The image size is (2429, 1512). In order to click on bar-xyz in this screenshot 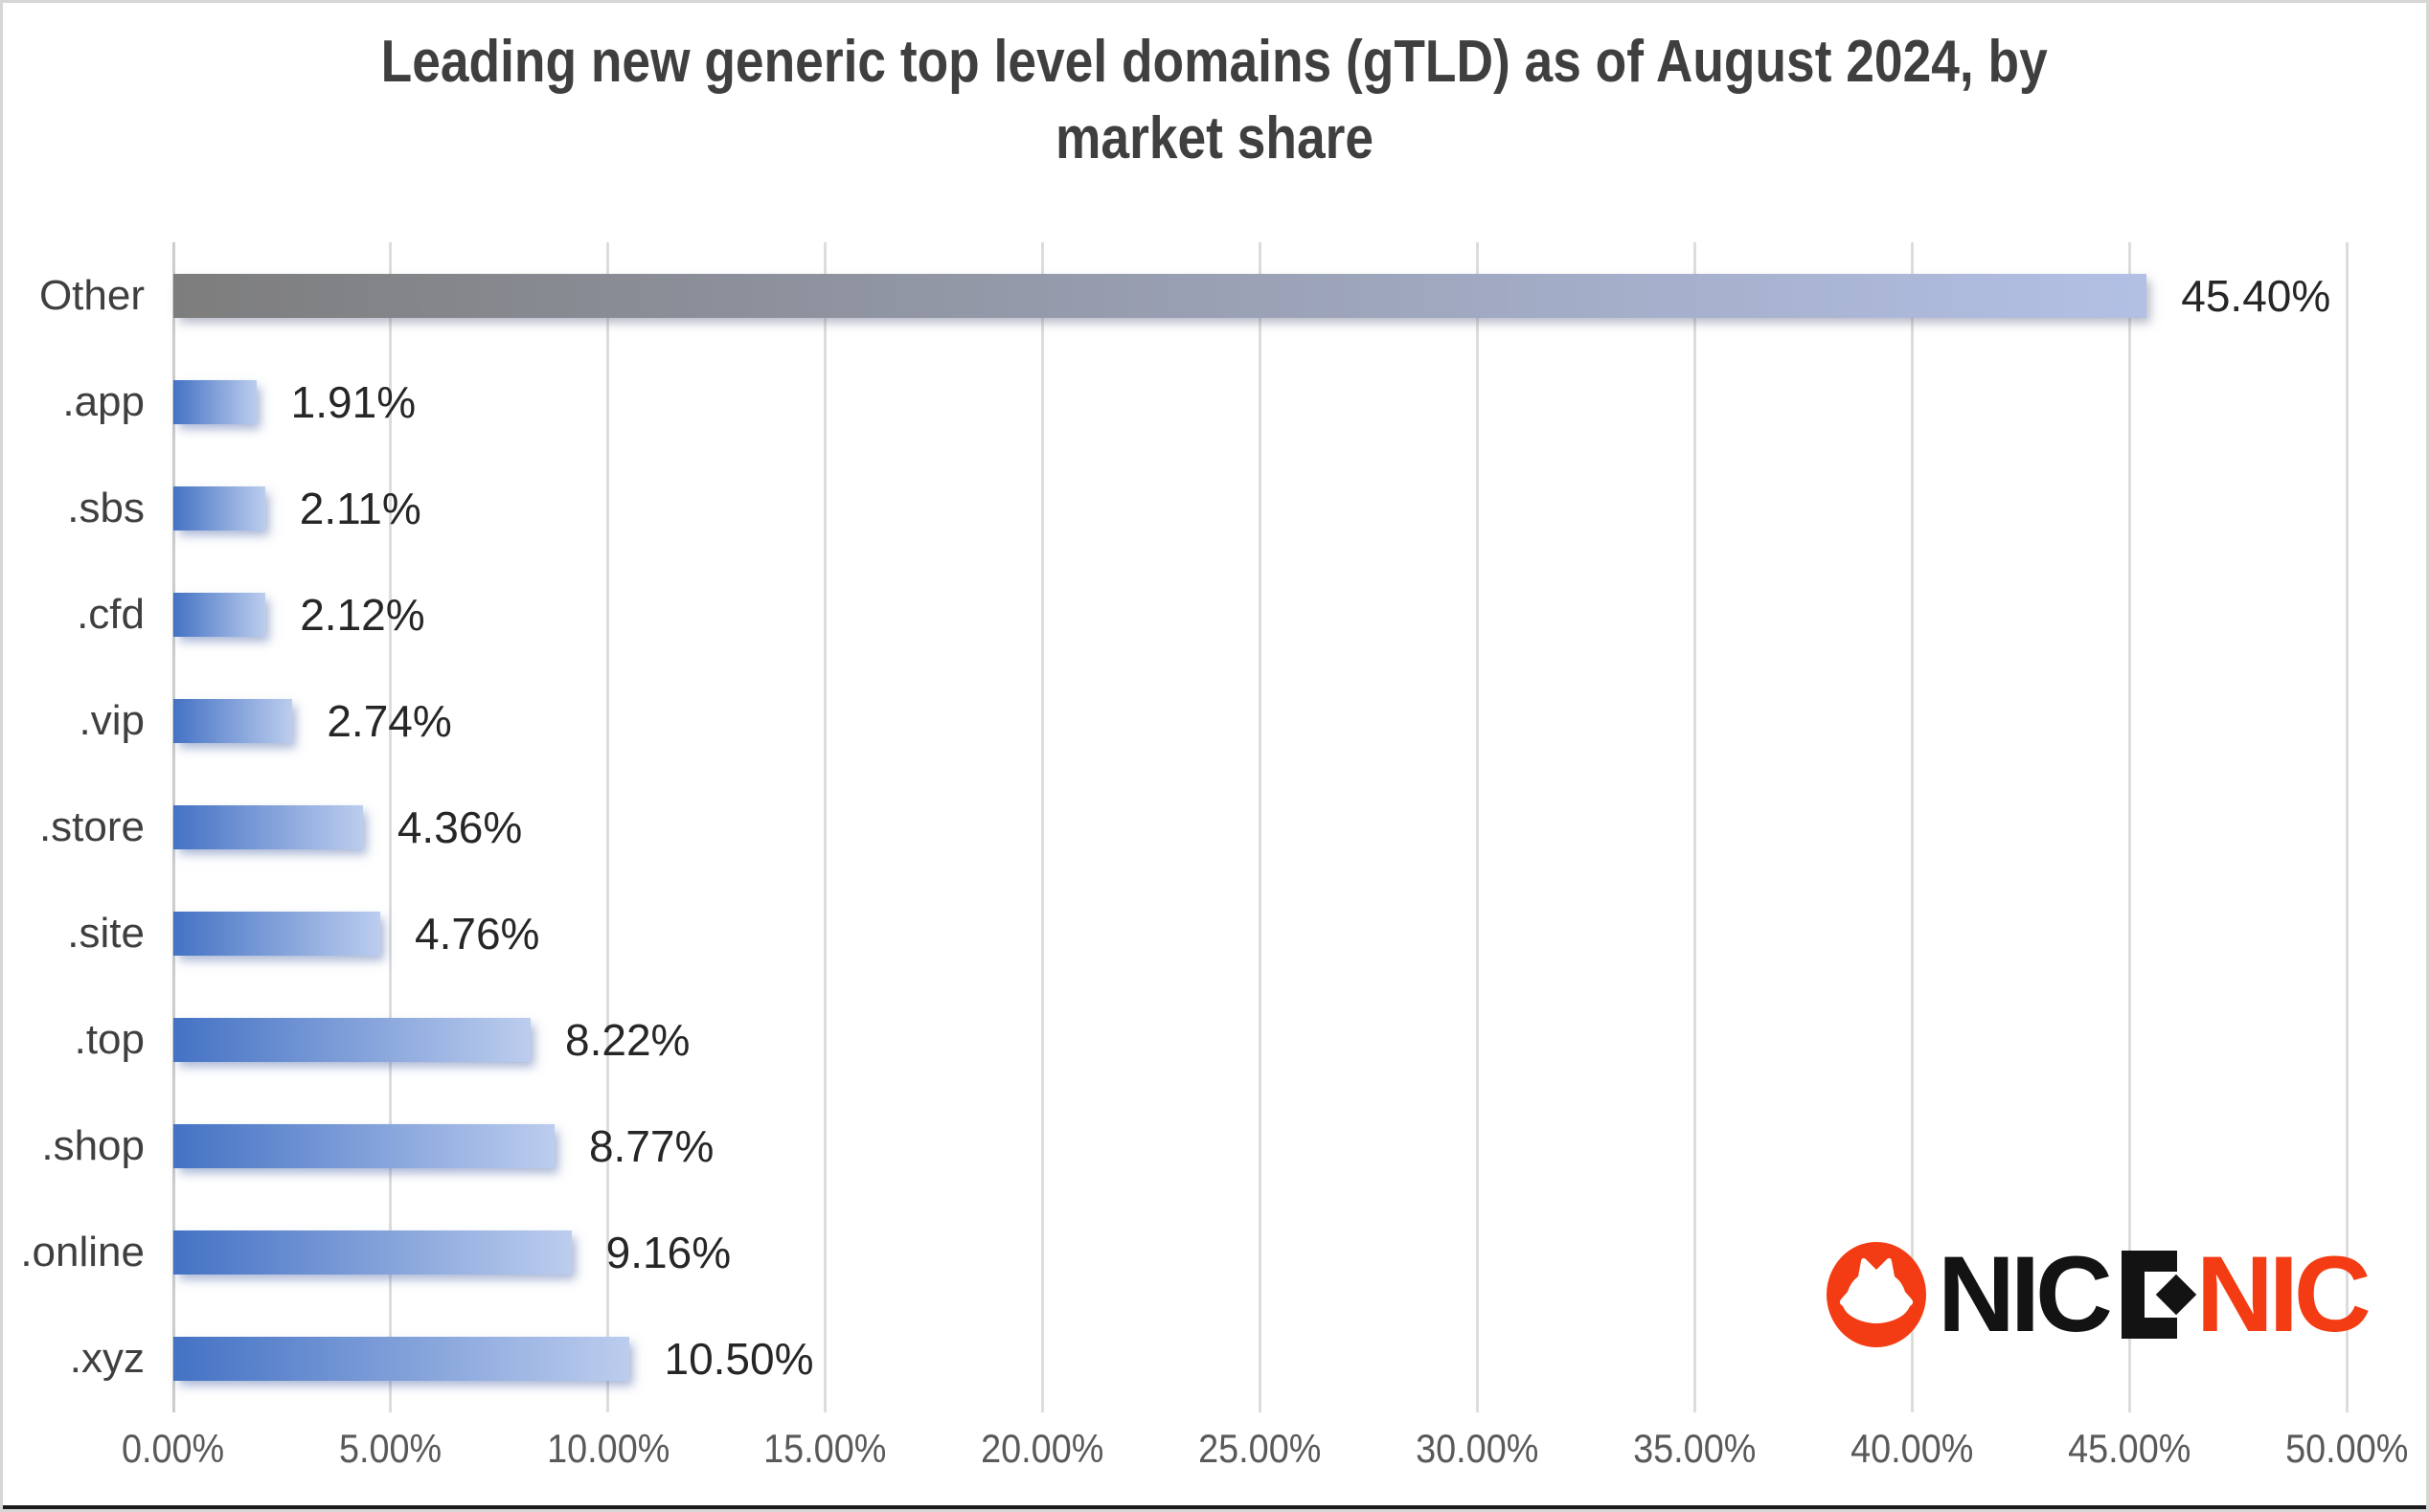, I will do `click(402, 1359)`.